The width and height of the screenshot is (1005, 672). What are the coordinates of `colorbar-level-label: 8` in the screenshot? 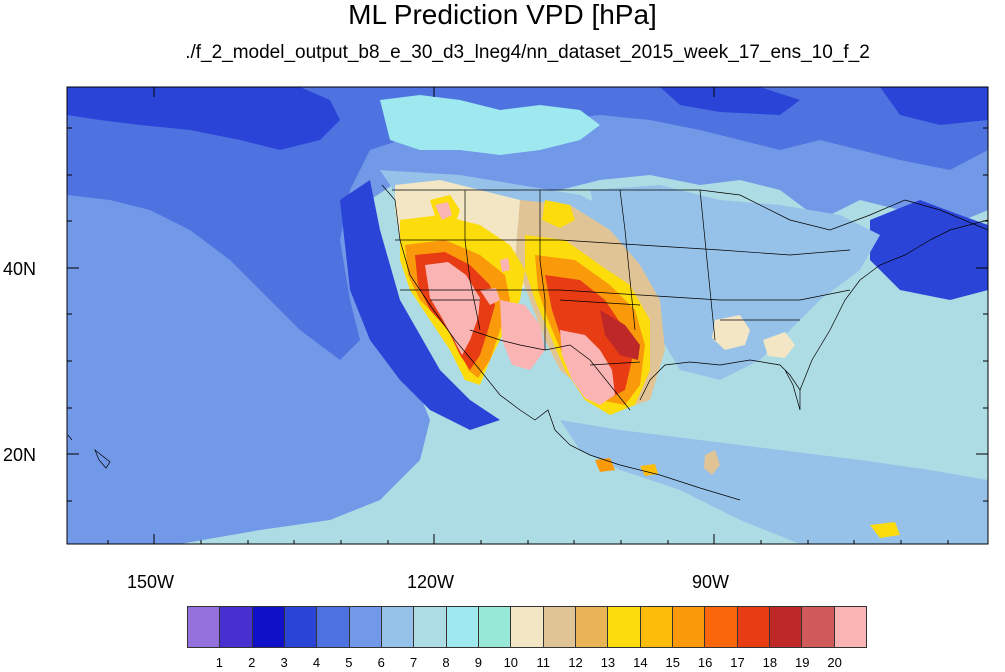 It's located at (446, 662).